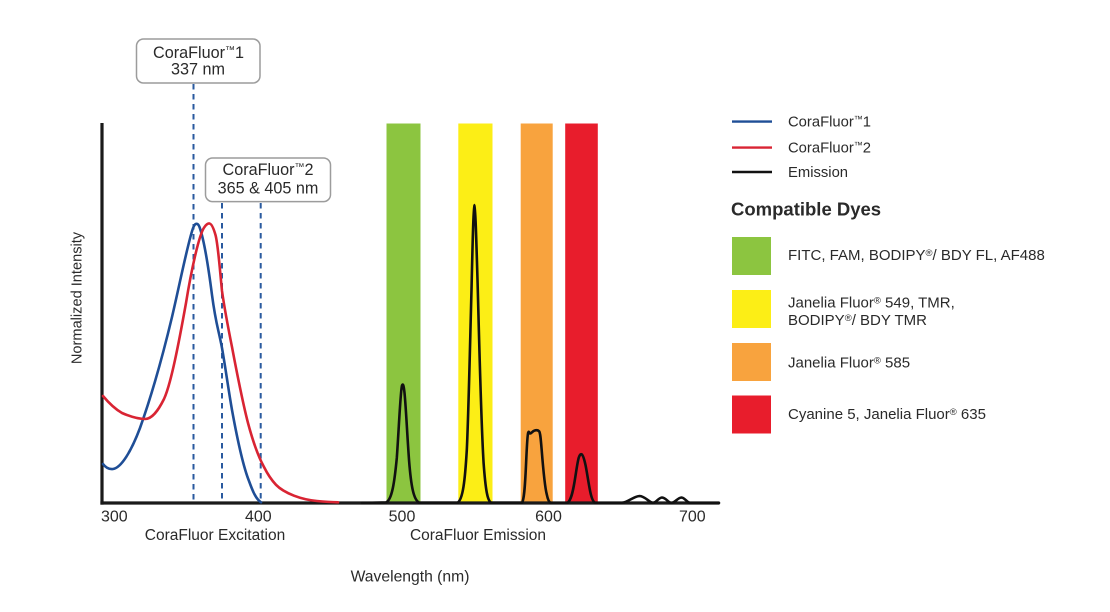 Image resolution: width=1110 pixels, height=612 pixels. What do you see at coordinates (871, 303) in the screenshot?
I see `svg-text: Janelia Fluor® 549, TMR,` at bounding box center [871, 303].